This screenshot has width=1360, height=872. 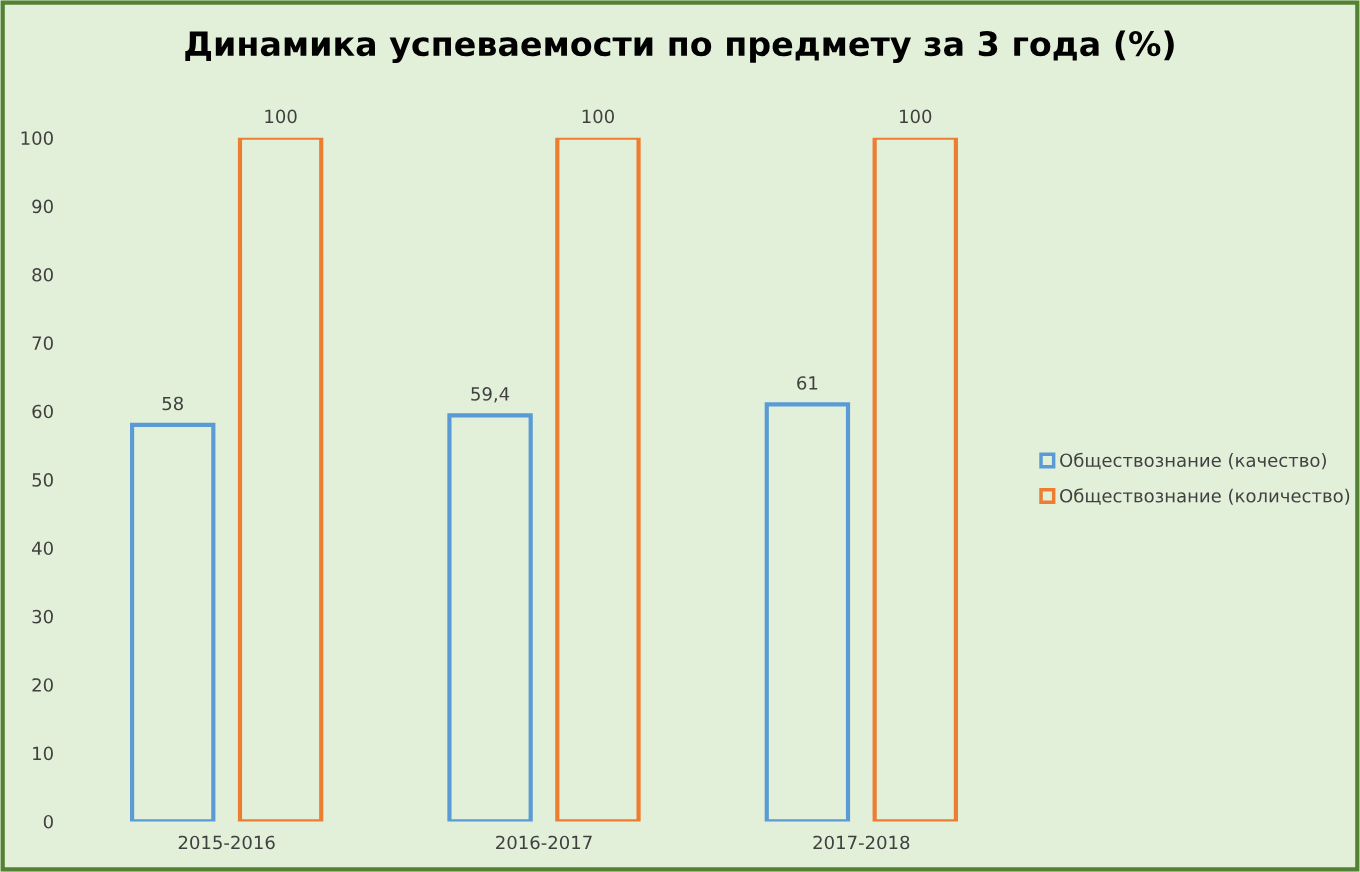 I want to click on legend-label: Обществознание (качество), so click(x=1193, y=461).